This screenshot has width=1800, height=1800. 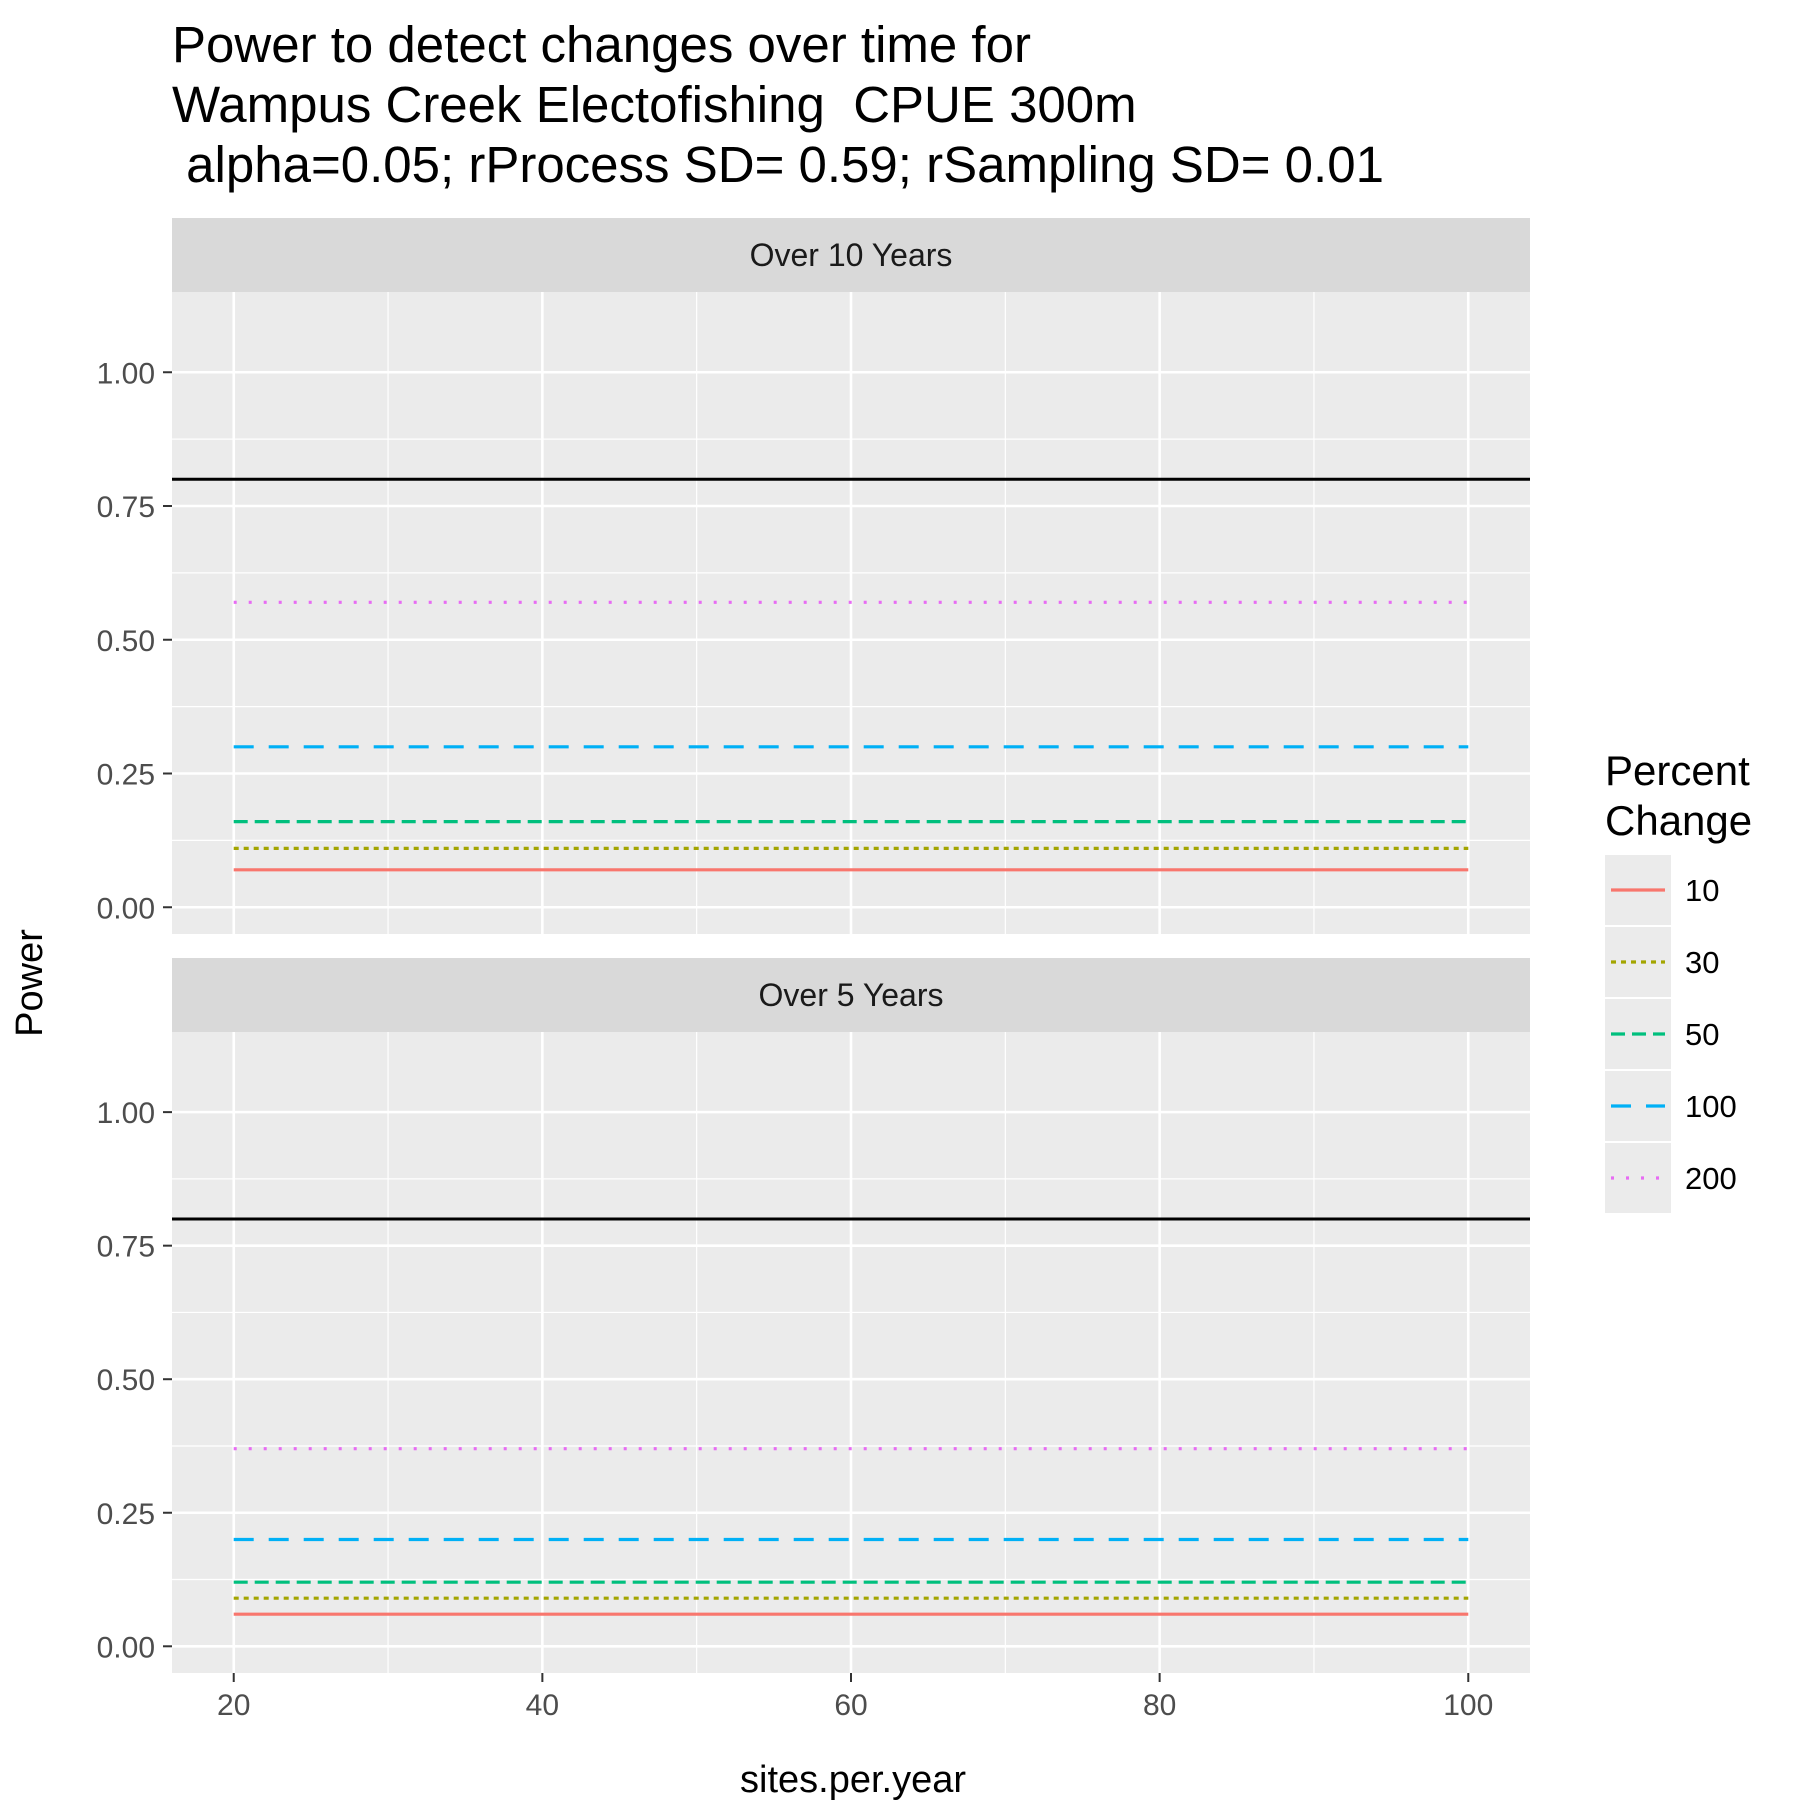 What do you see at coordinates (1702, 890) in the screenshot?
I see `legend-label: 10` at bounding box center [1702, 890].